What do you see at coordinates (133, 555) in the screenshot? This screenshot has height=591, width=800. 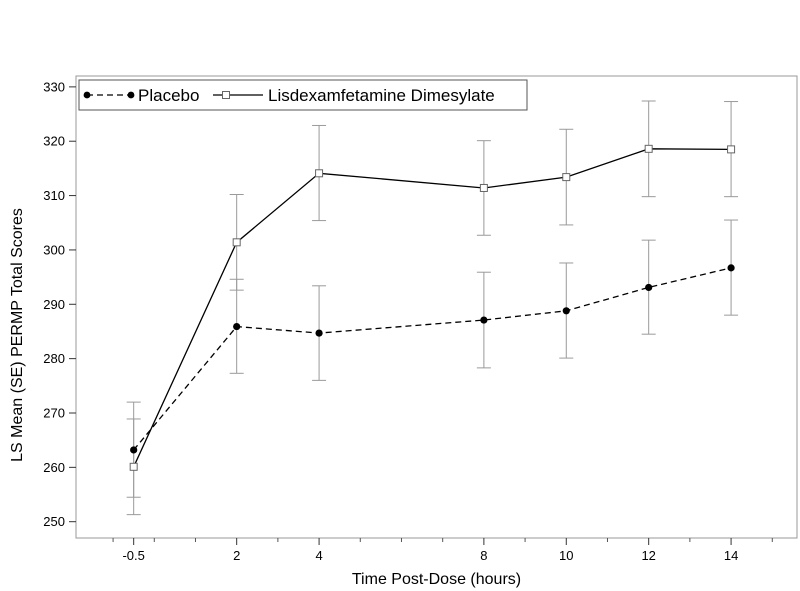 I see `x-tick-label: -0.5` at bounding box center [133, 555].